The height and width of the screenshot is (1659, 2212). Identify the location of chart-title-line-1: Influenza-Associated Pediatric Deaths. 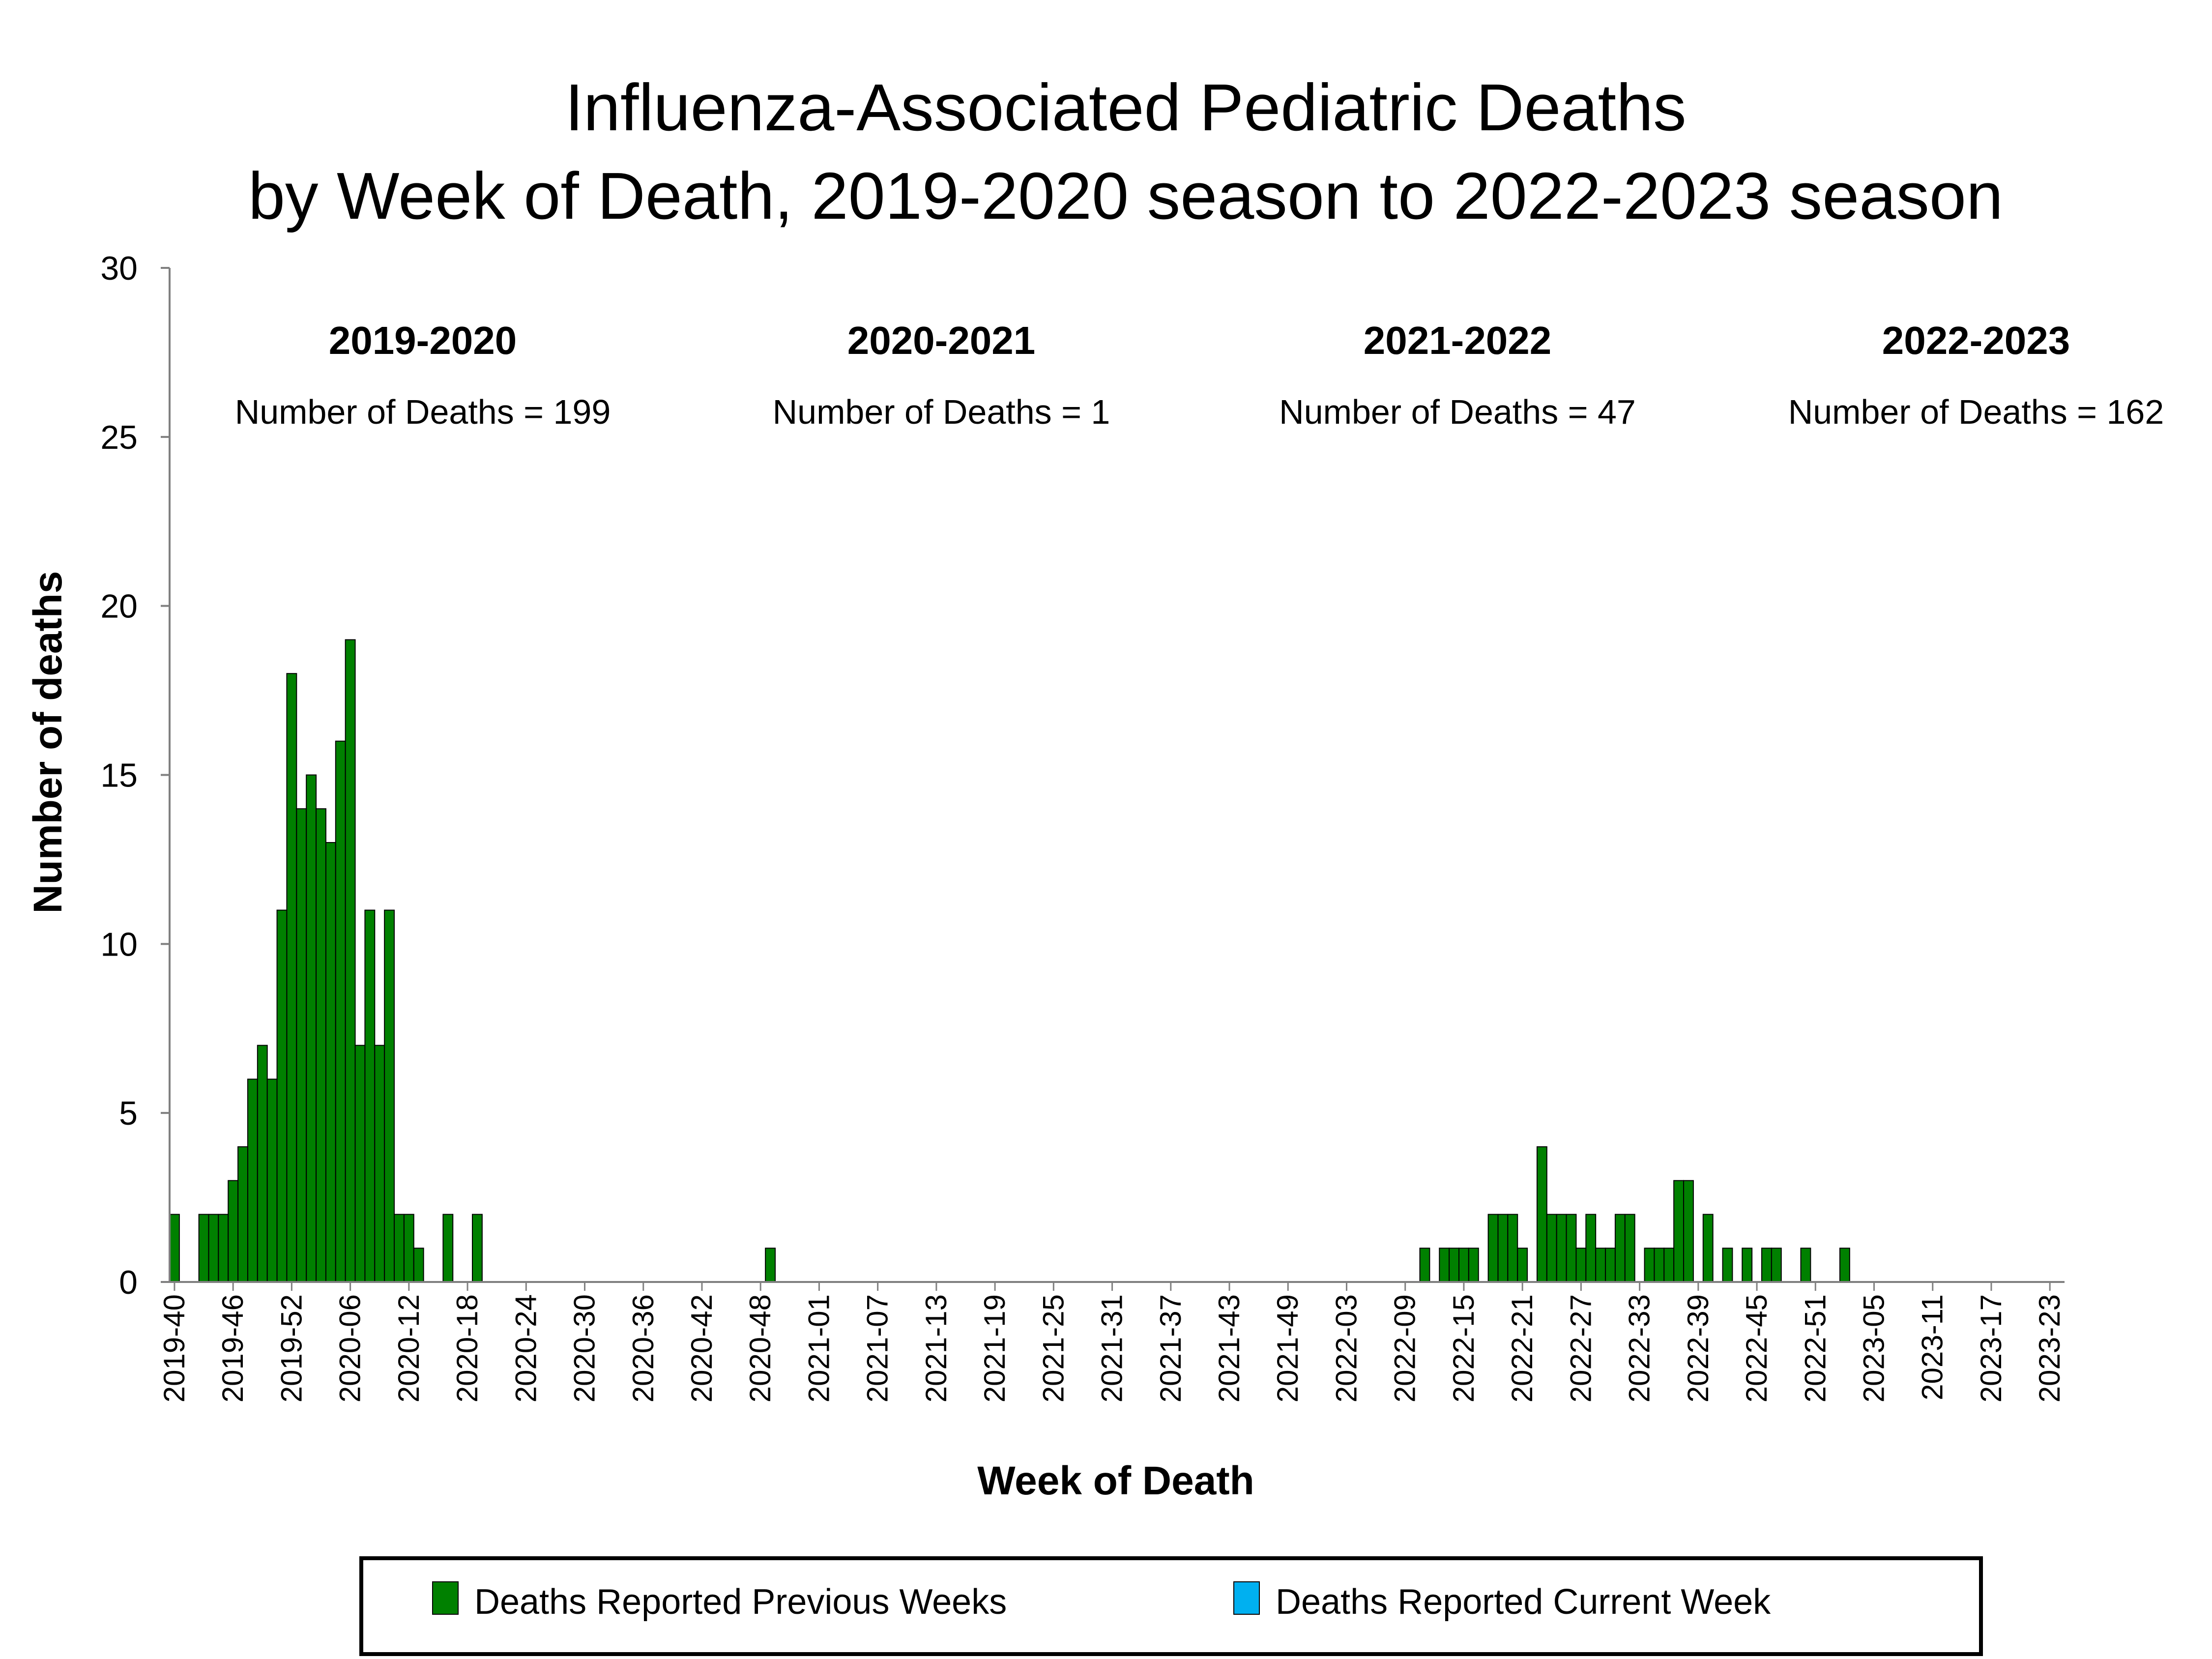
(1126, 108).